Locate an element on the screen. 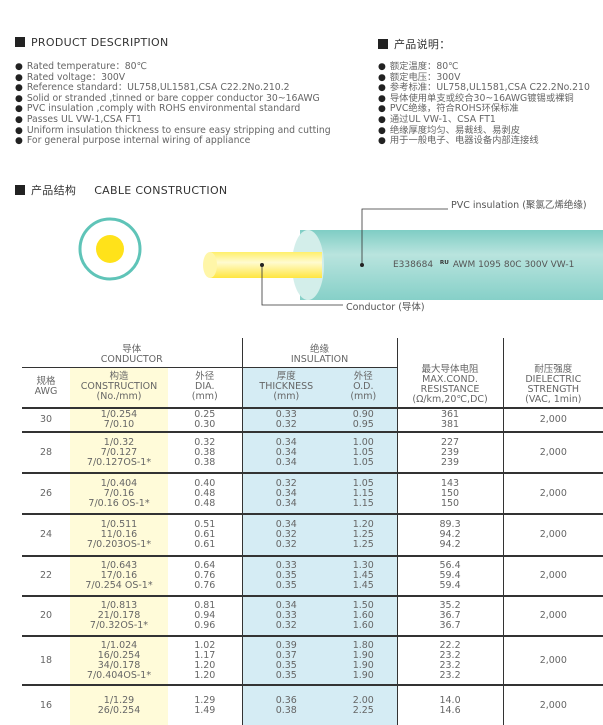 The height and width of the screenshot is (725, 603). construction-cell: 1/0.813 21/0.178 7/0.32OS-1* is located at coordinates (119, 615).